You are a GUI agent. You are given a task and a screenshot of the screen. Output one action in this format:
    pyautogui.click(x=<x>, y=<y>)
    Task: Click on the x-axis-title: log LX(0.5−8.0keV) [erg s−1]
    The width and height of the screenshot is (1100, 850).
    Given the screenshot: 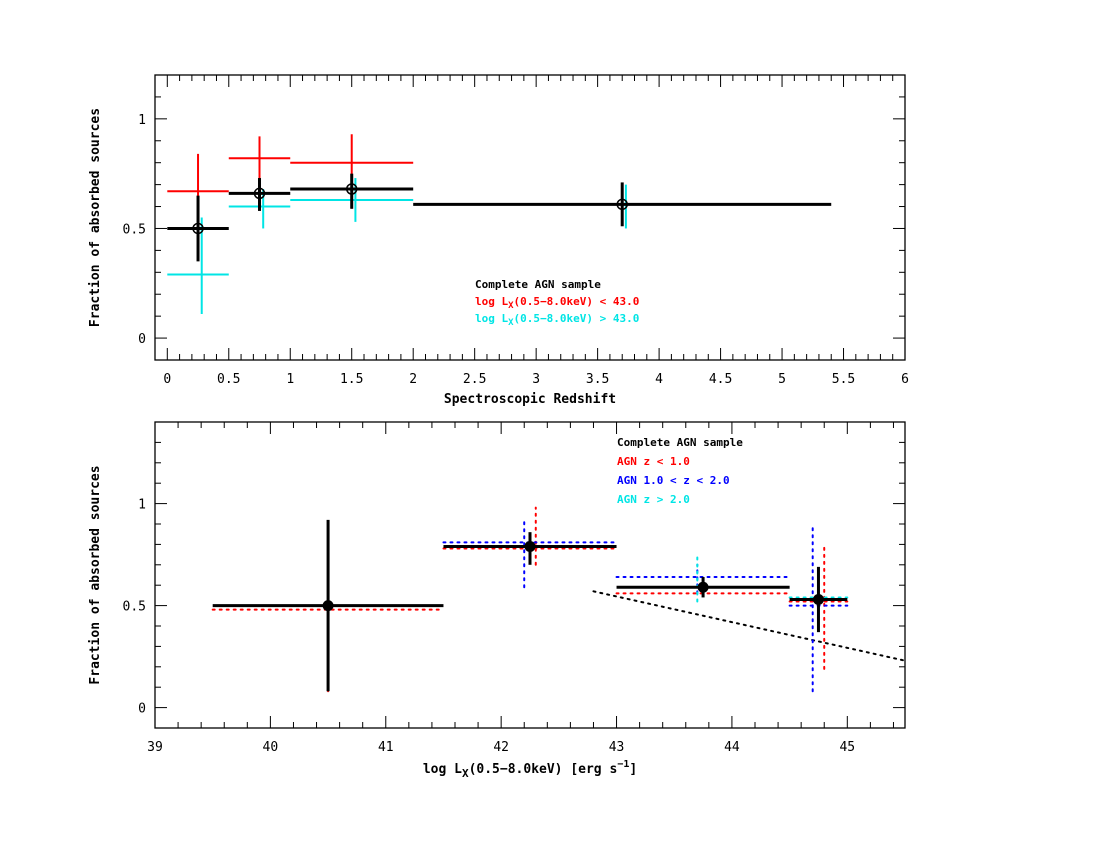 What is the action you would take?
    pyautogui.click(x=530, y=769)
    